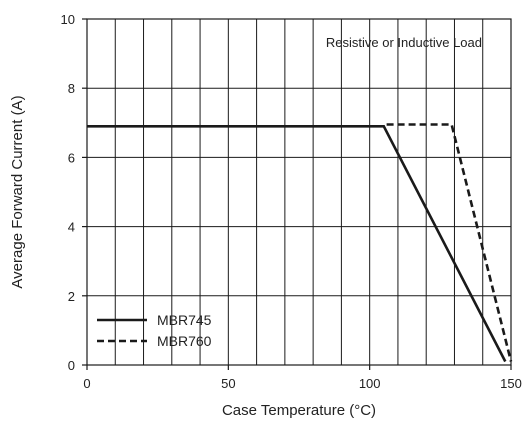  Describe the element at coordinates (17, 191) in the screenshot. I see `y-axis-label: Average Forward Current (A)` at that location.